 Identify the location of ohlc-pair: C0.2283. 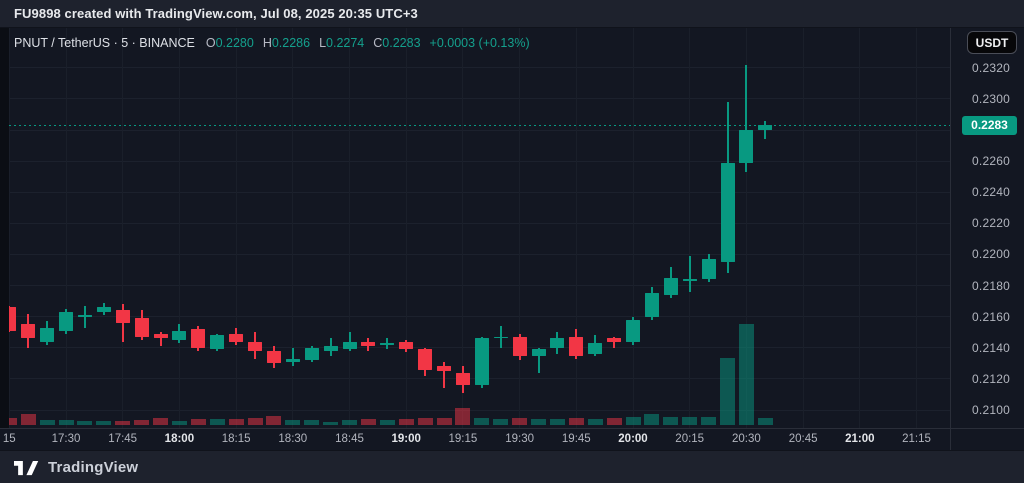
(397, 43).